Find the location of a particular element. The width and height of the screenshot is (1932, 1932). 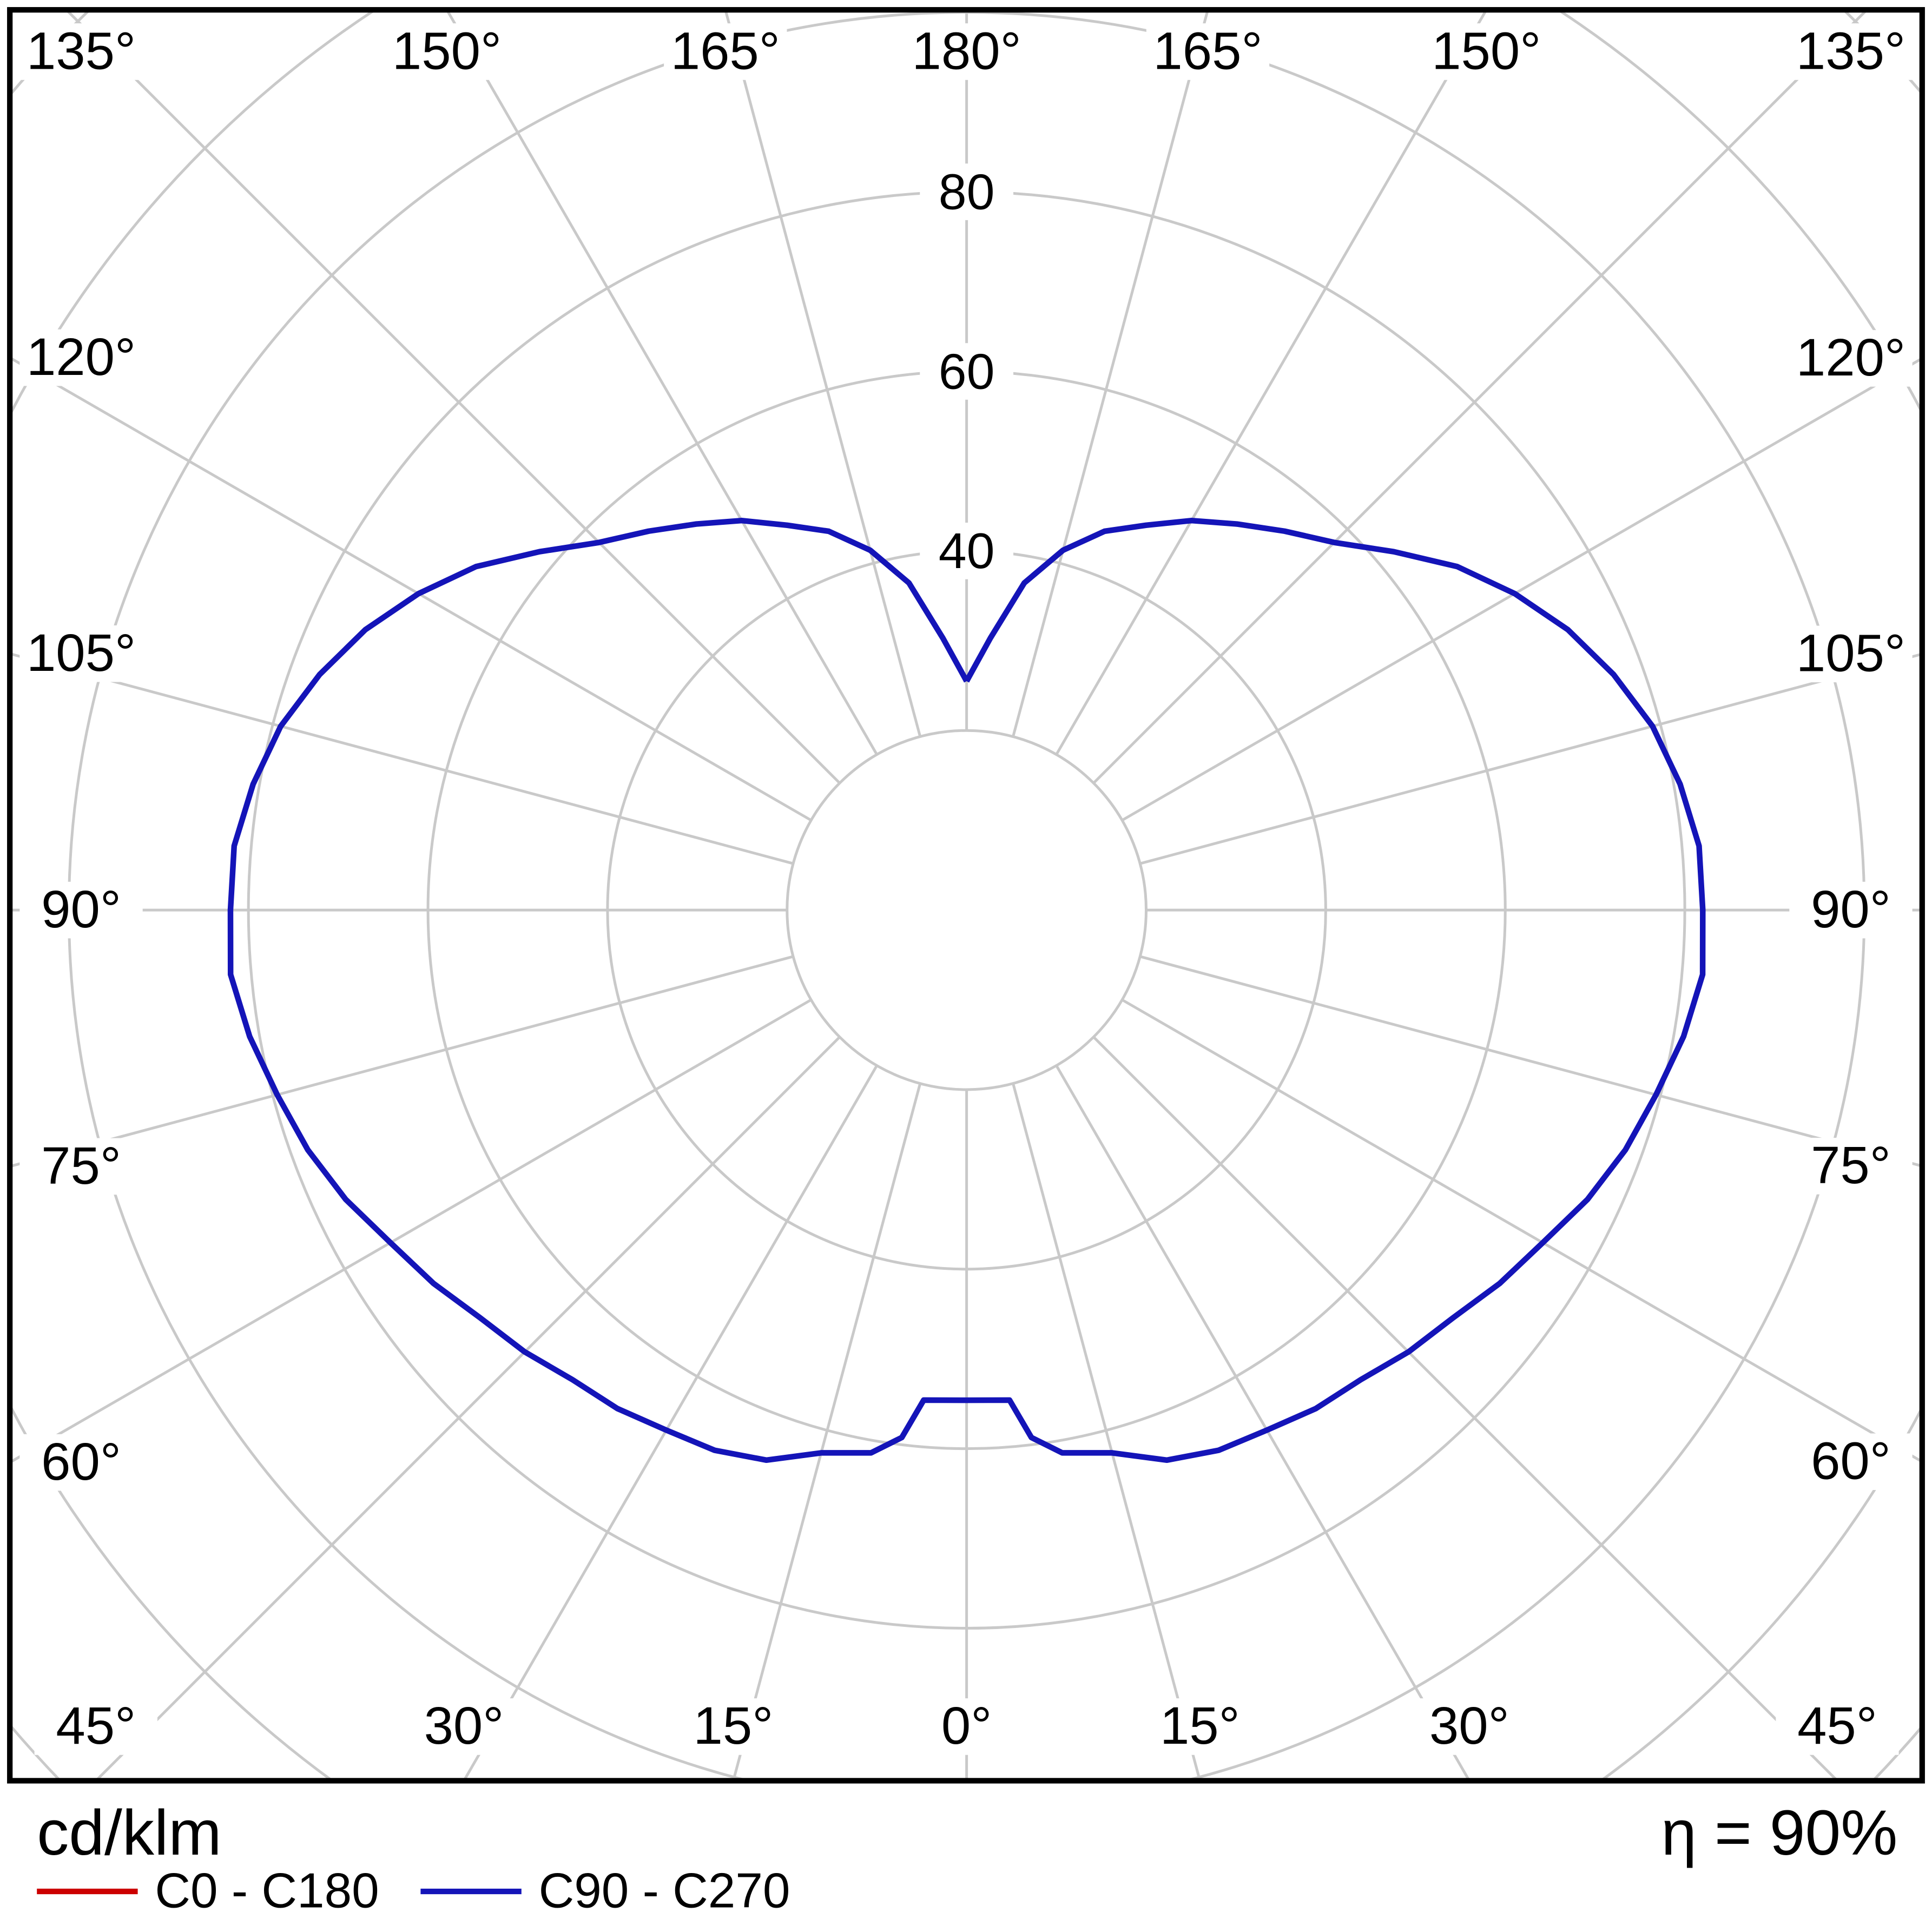

ring-label: 40 is located at coordinates (967, 551).